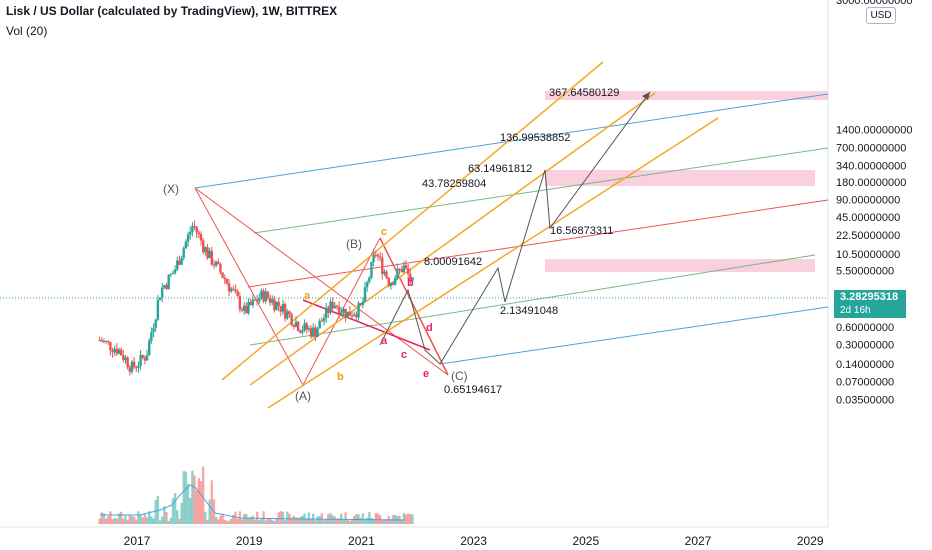 The width and height of the screenshot is (932, 550). I want to click on y-tick-label: 0.14000000, so click(865, 365).